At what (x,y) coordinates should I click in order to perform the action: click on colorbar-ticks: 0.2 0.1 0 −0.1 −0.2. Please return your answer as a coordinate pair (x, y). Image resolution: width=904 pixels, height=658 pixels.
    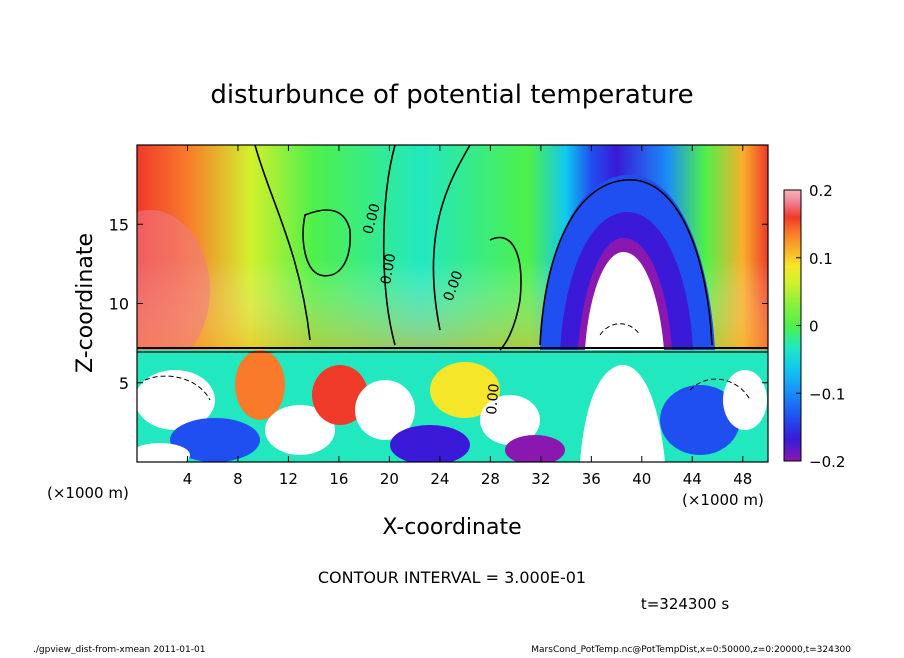
    Looking at the image, I should click on (820, 326).